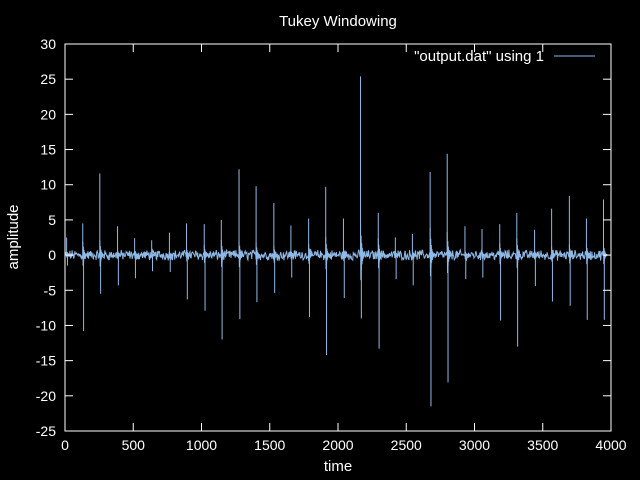 The height and width of the screenshot is (480, 640). Describe the element at coordinates (269, 445) in the screenshot. I see `x-tick-label: 1500` at that location.